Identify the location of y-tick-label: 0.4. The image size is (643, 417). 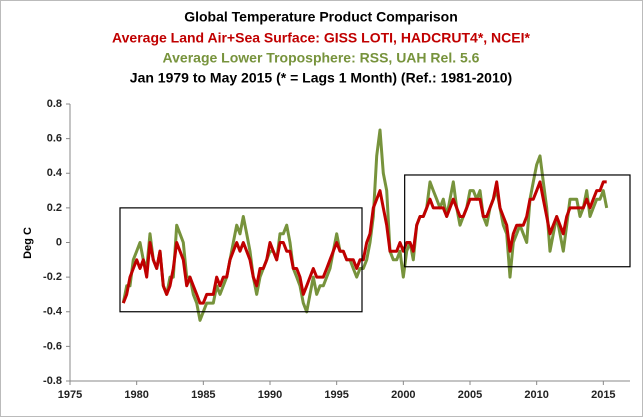
(55, 173).